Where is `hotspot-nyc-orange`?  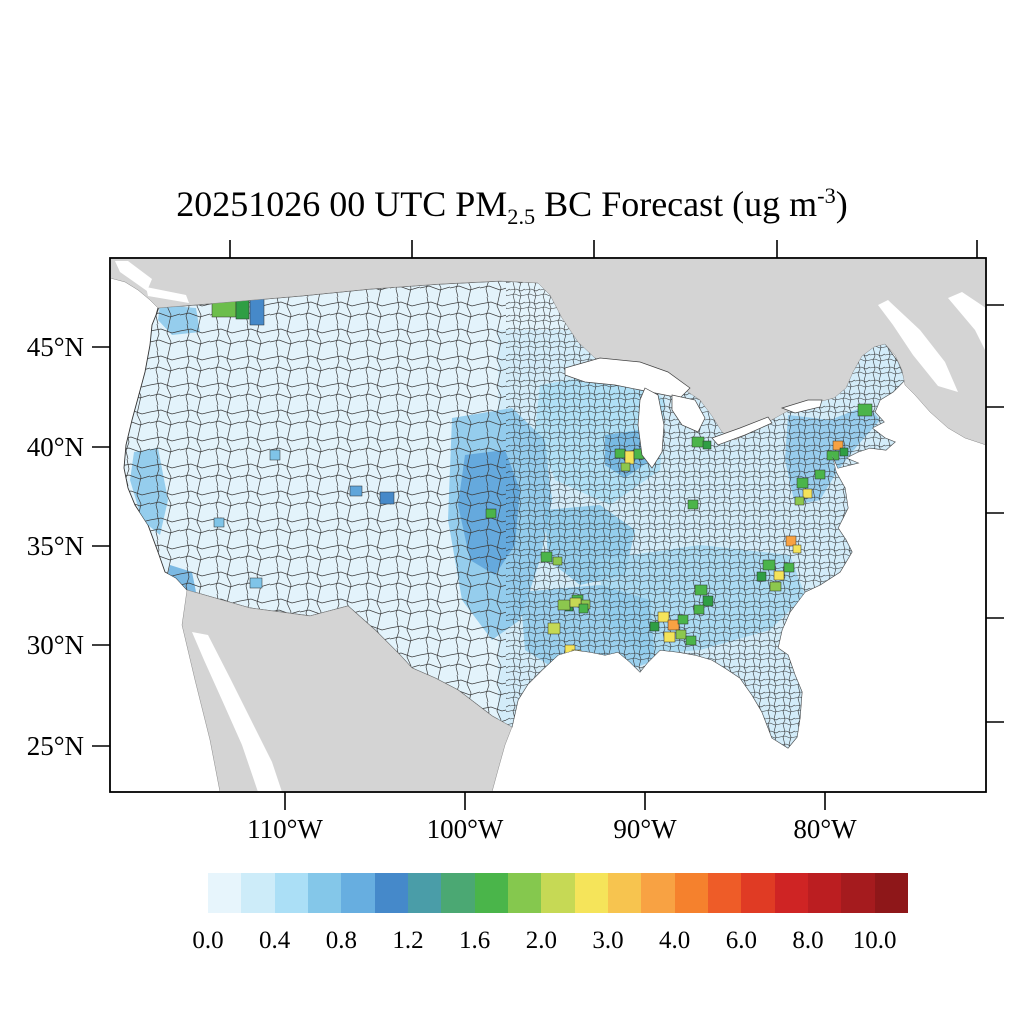 hotspot-nyc-orange is located at coordinates (838, 445).